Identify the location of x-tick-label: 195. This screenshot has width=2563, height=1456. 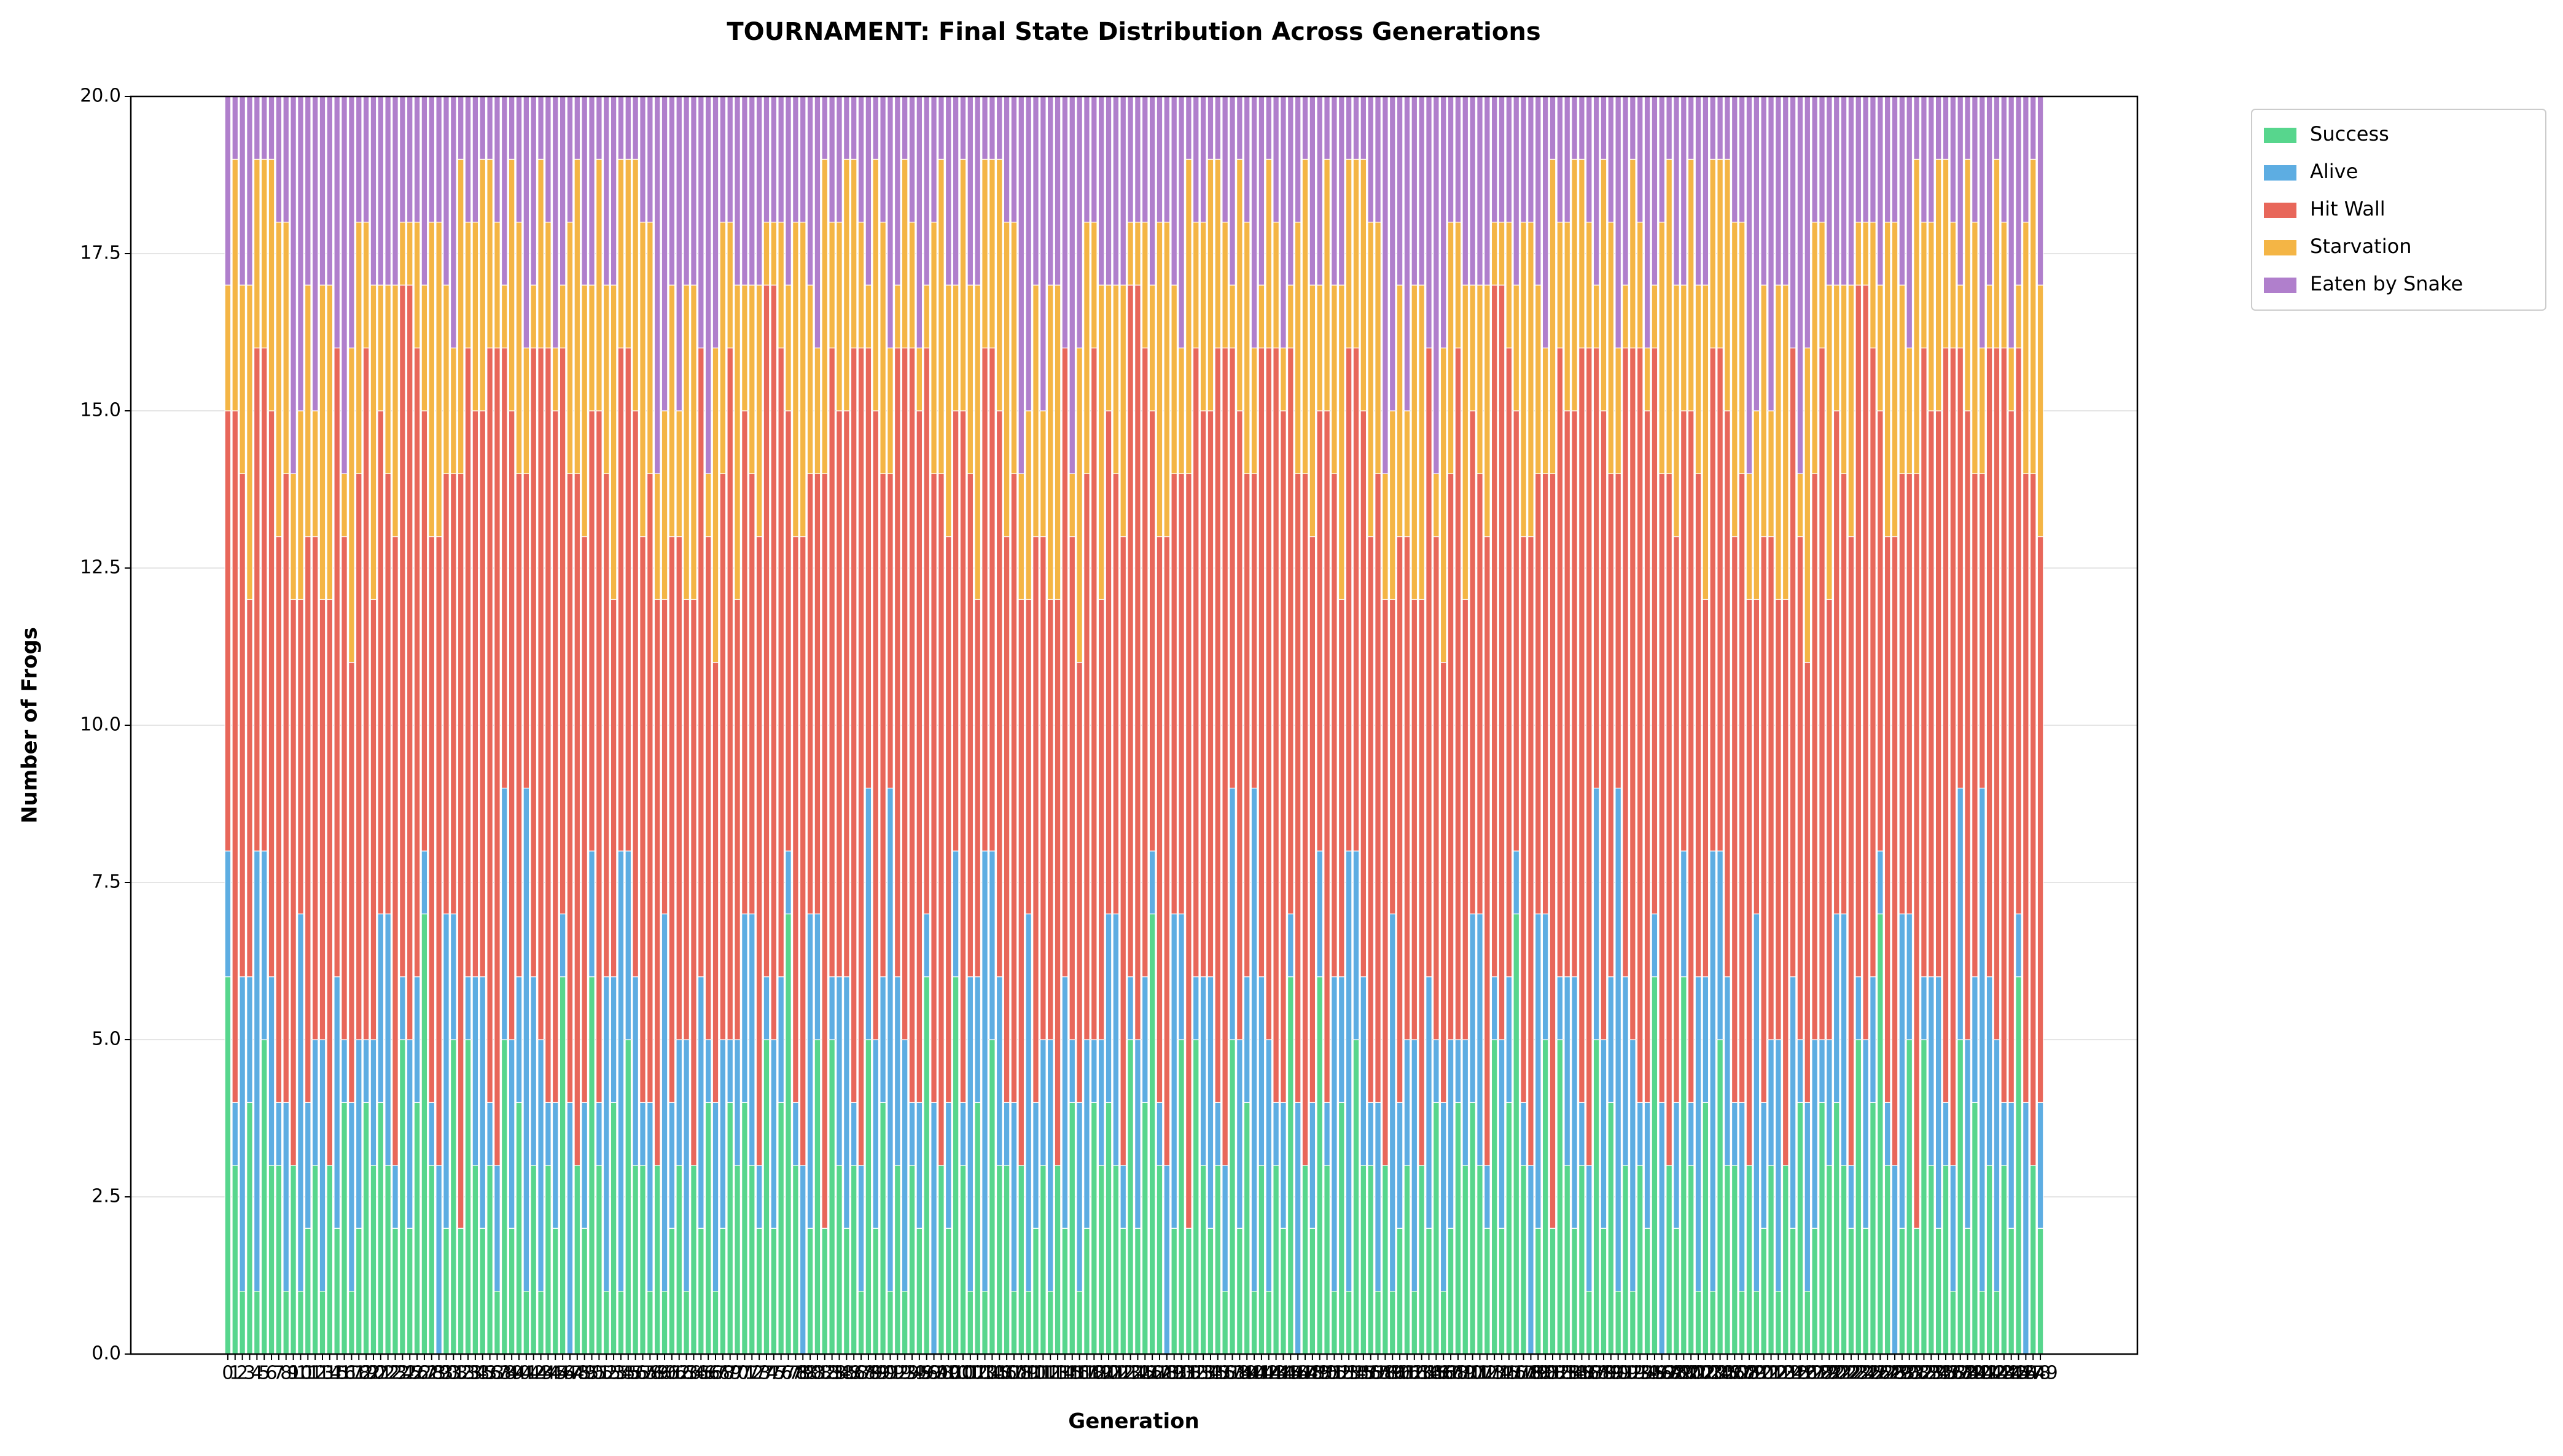
(1647, 1373).